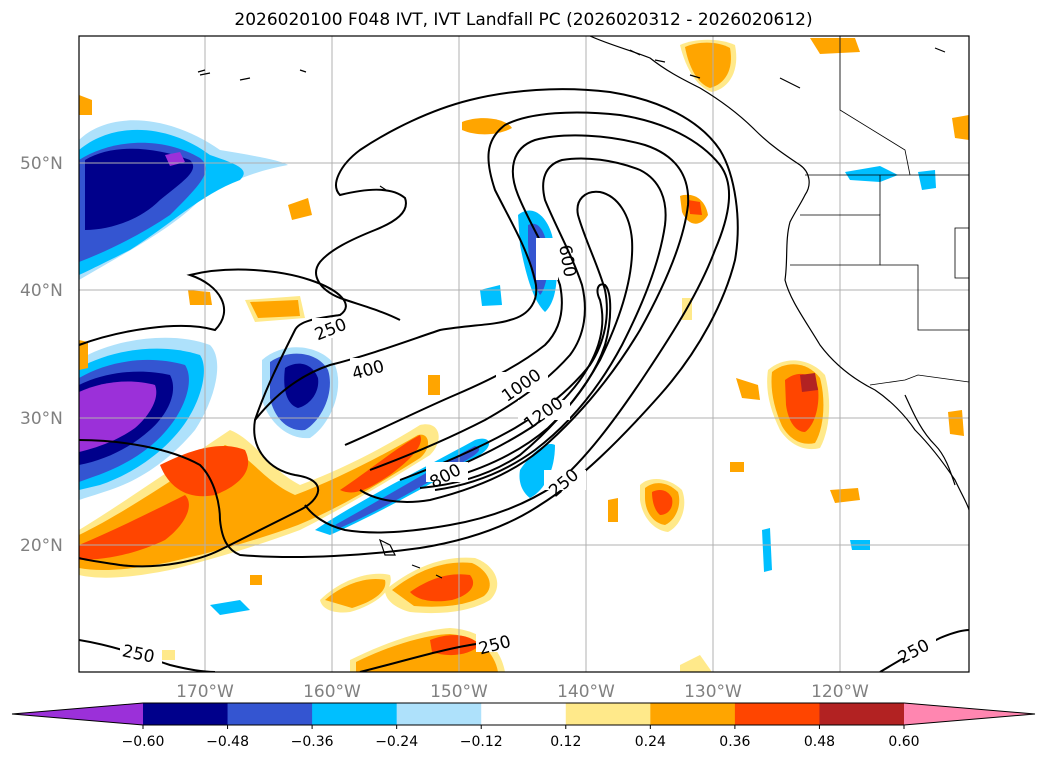 Image resolution: width=1047 pixels, height=765 pixels. Describe the element at coordinates (650, 742) in the screenshot. I see `colorbar-tick-label: 0.24` at that location.